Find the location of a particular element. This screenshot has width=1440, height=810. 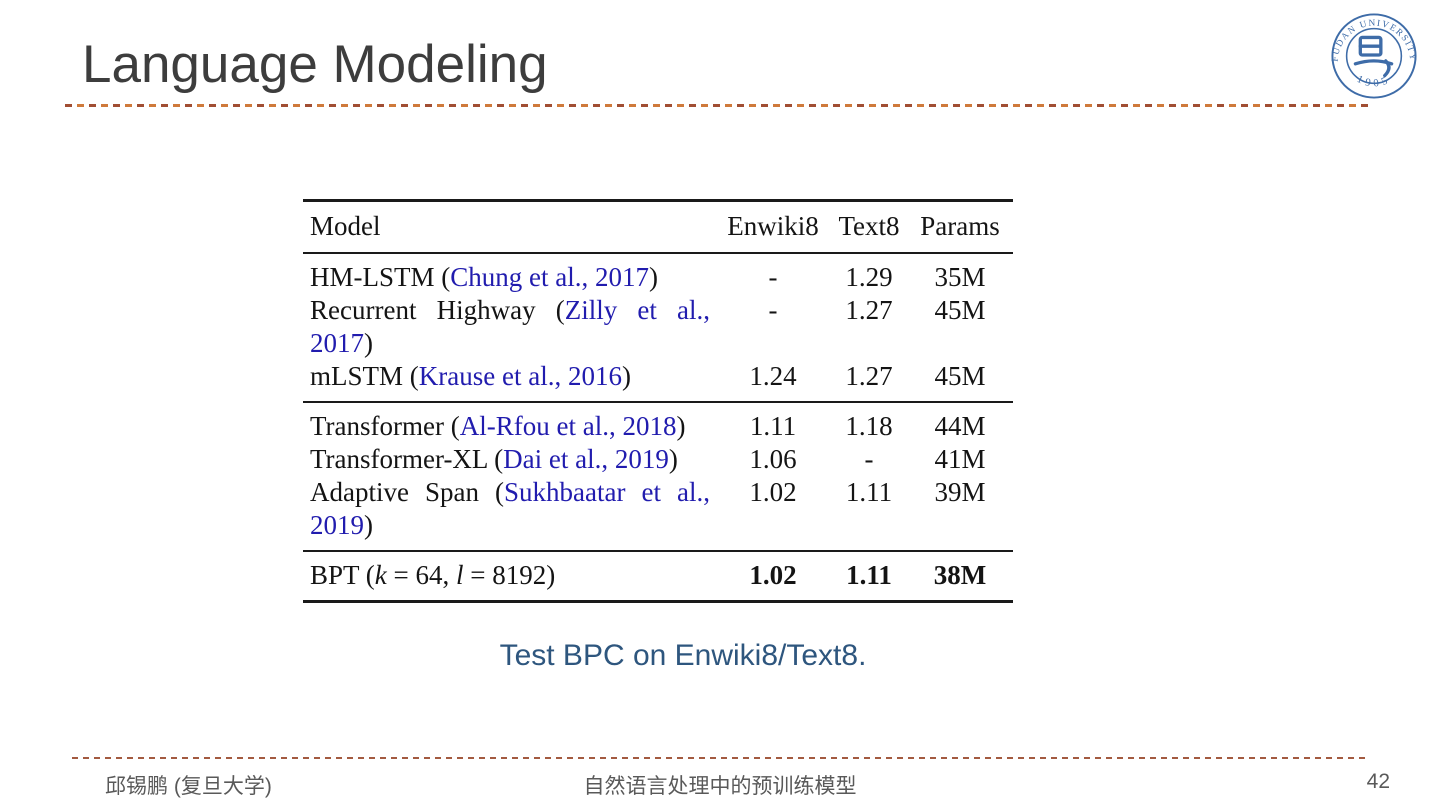

citation: Zilly et al., 2017 is located at coordinates (510, 326).